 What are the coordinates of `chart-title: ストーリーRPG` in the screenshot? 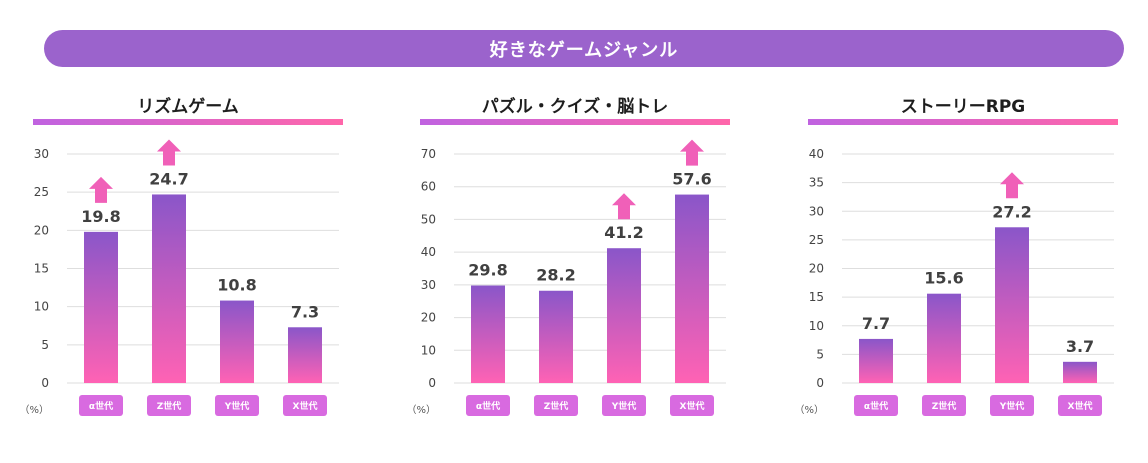 It's located at (963, 107).